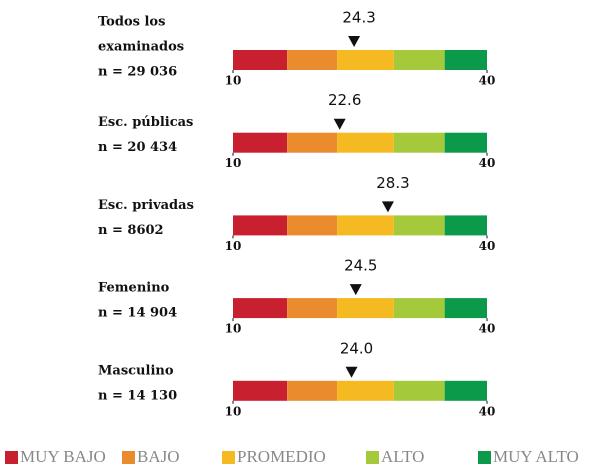 The height and width of the screenshot is (468, 608). I want to click on row-label: n = 29 036, so click(137, 72).